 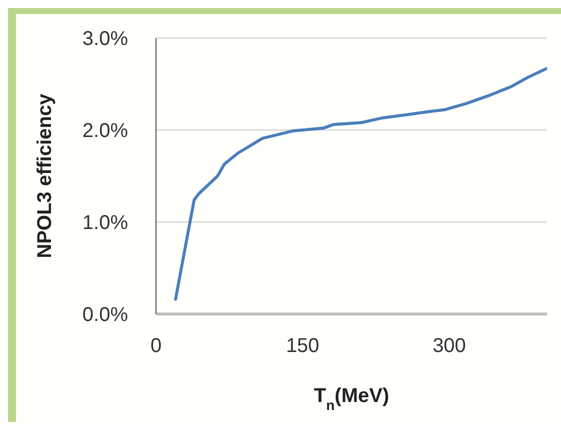 I want to click on x-tick-label: 150, so click(x=303, y=346).